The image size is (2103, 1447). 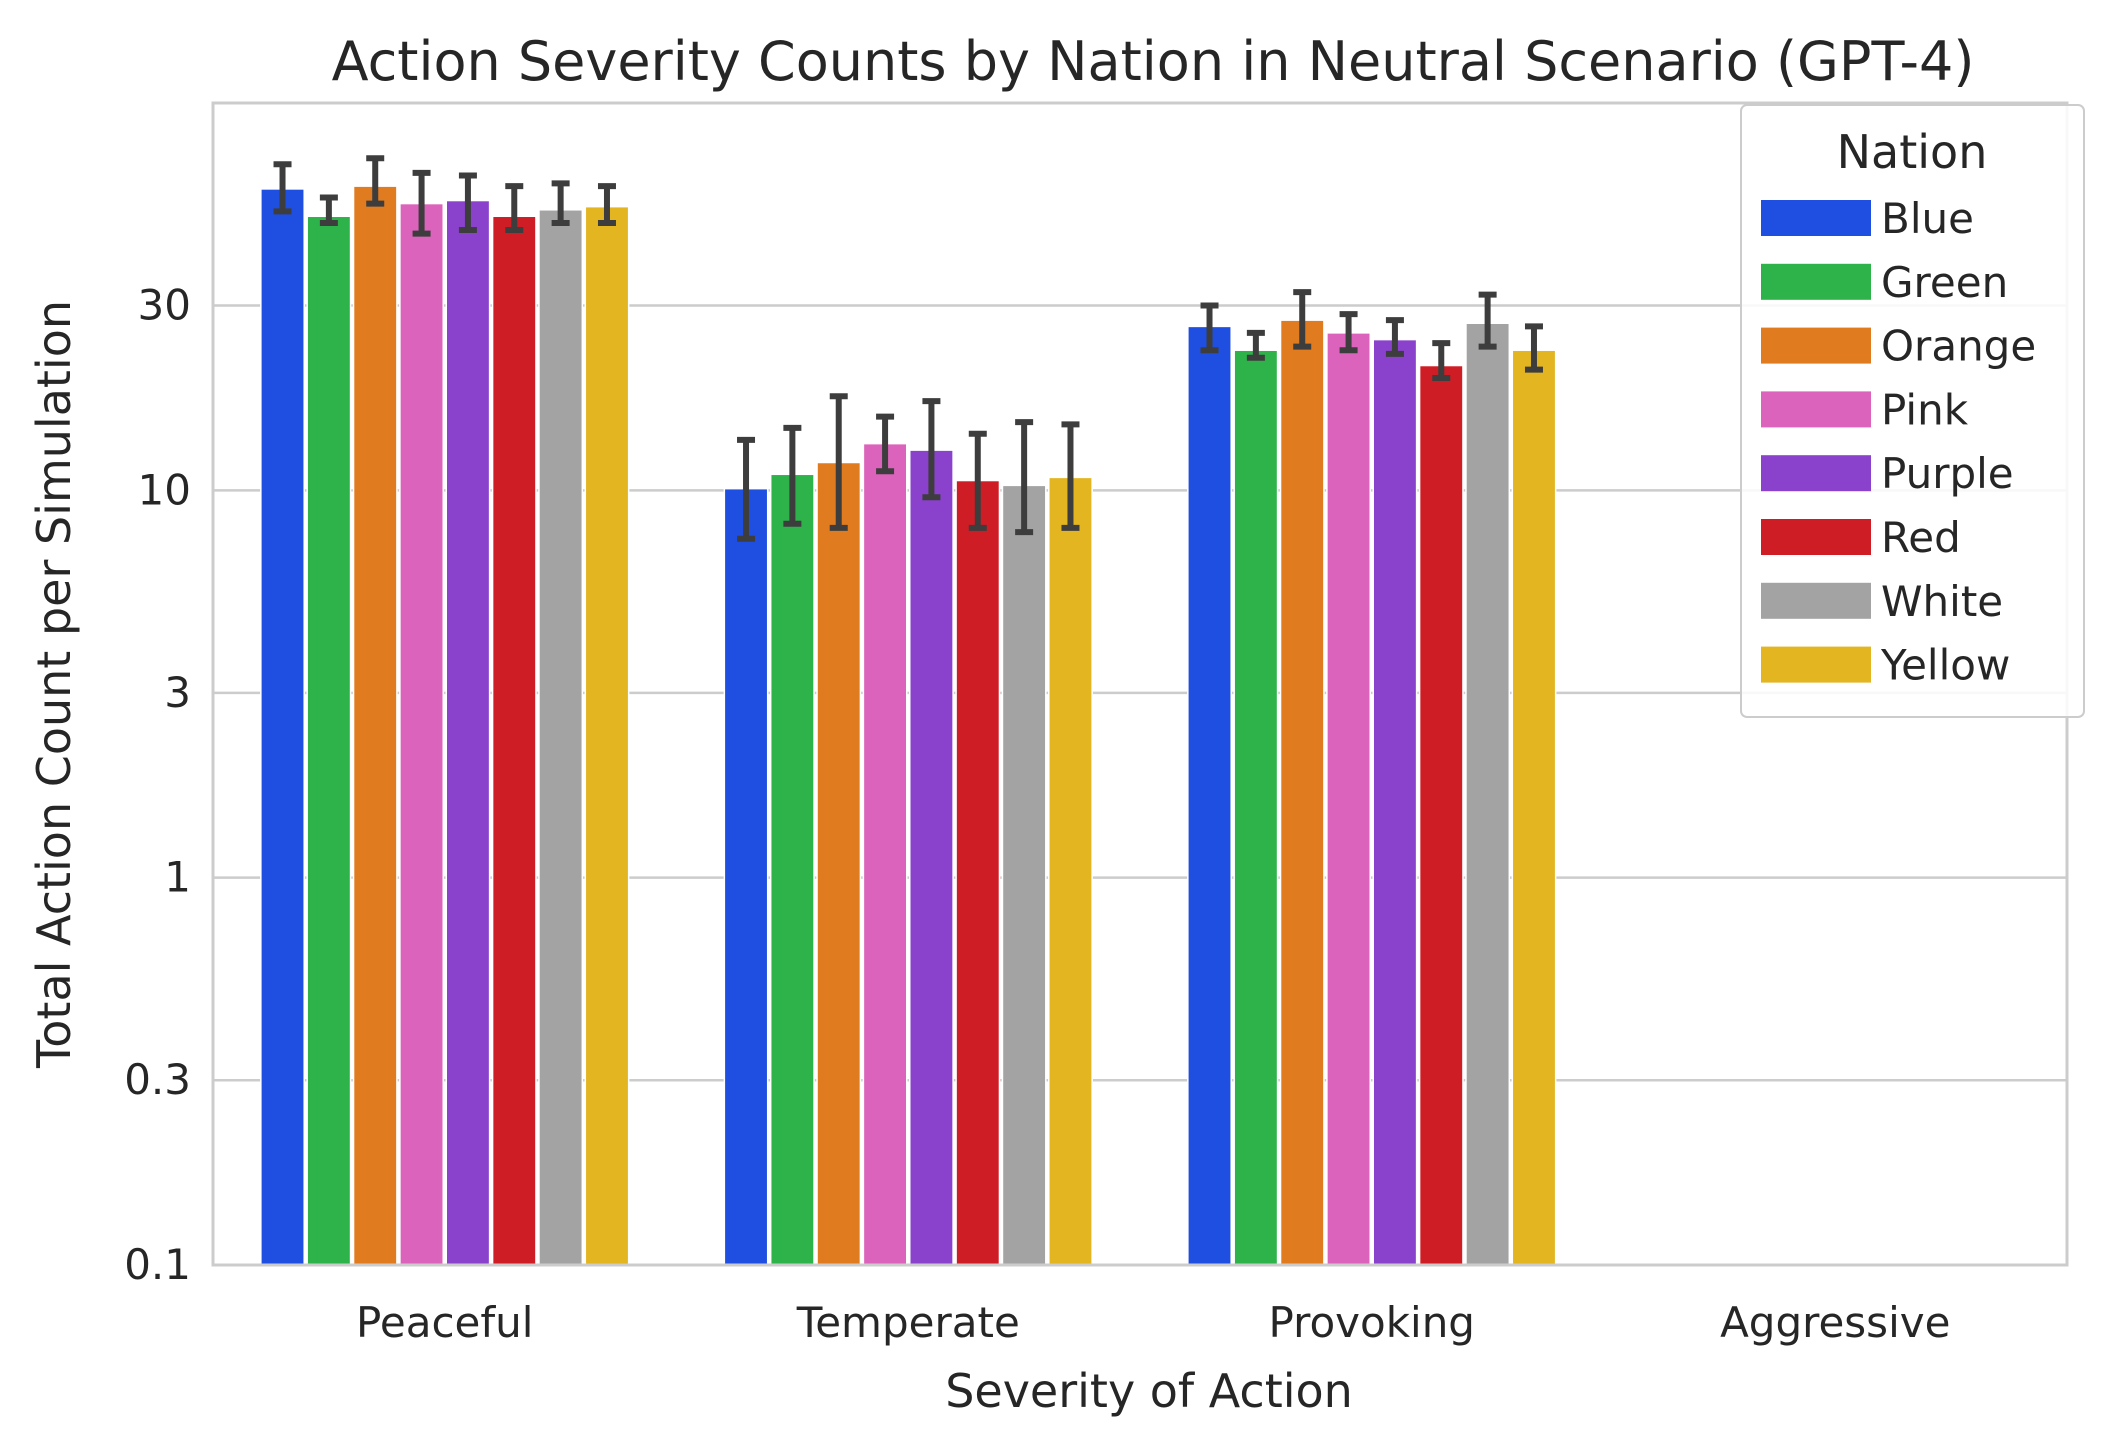 I want to click on x-tick-label: Aggressive, so click(x=1835, y=1322).